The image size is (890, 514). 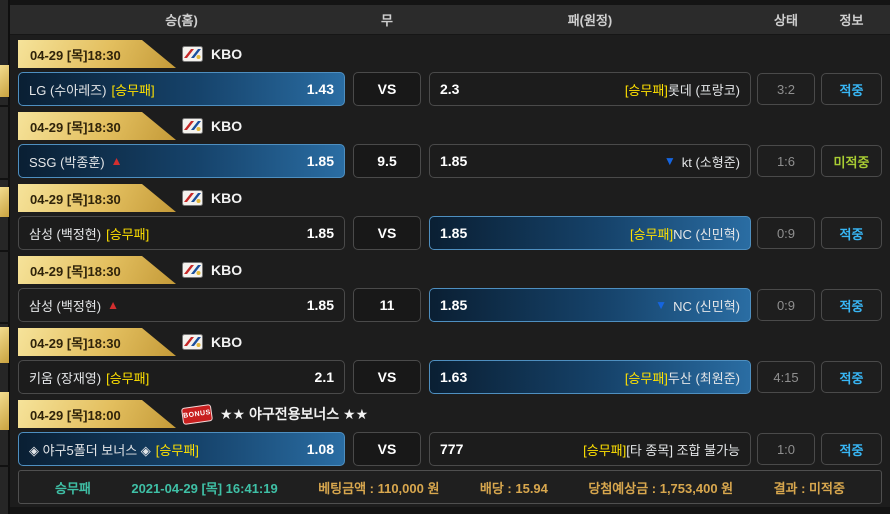 What do you see at coordinates (590, 233) in the screenshot?
I see `away-odds-cell: 1.85 [승무패] NC (신민혁)` at bounding box center [590, 233].